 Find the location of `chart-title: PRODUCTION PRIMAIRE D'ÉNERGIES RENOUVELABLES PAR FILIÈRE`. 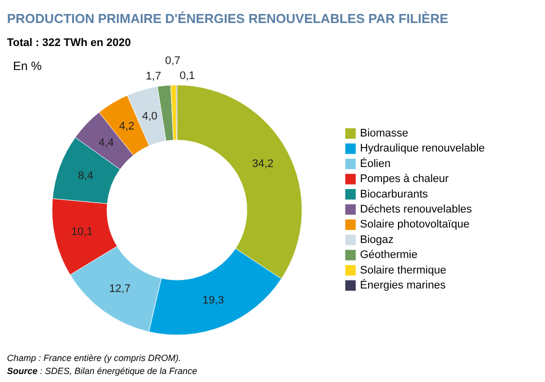

chart-title: PRODUCTION PRIMAIRE D'ÉNERGIES RENOUVELABLES PAR FILIÈRE is located at coordinates (227, 18).